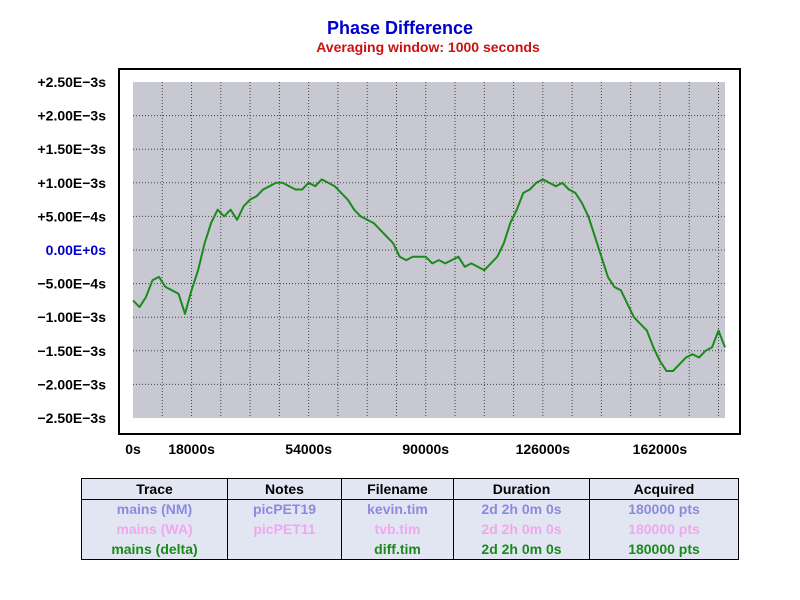  Describe the element at coordinates (71, 351) in the screenshot. I see `y-tick-label: −1.50E−3s` at that location.